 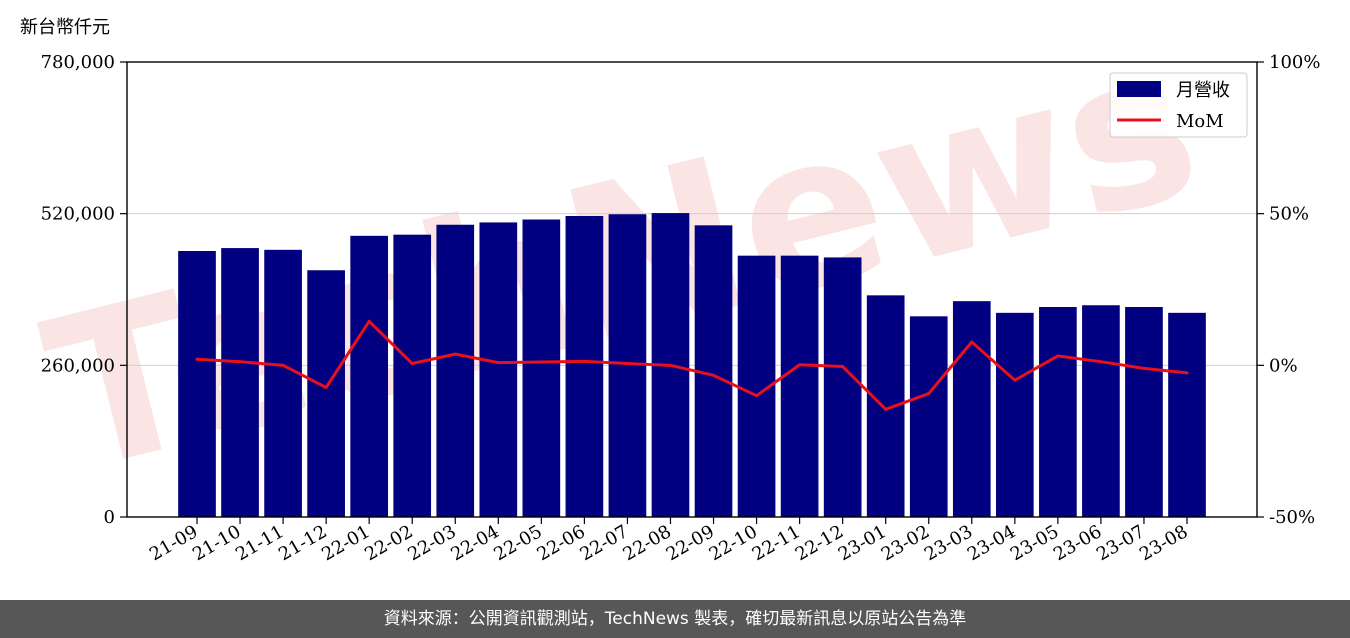 I want to click on x-tick-label-22-10: 22-10, so click(x=733, y=543).